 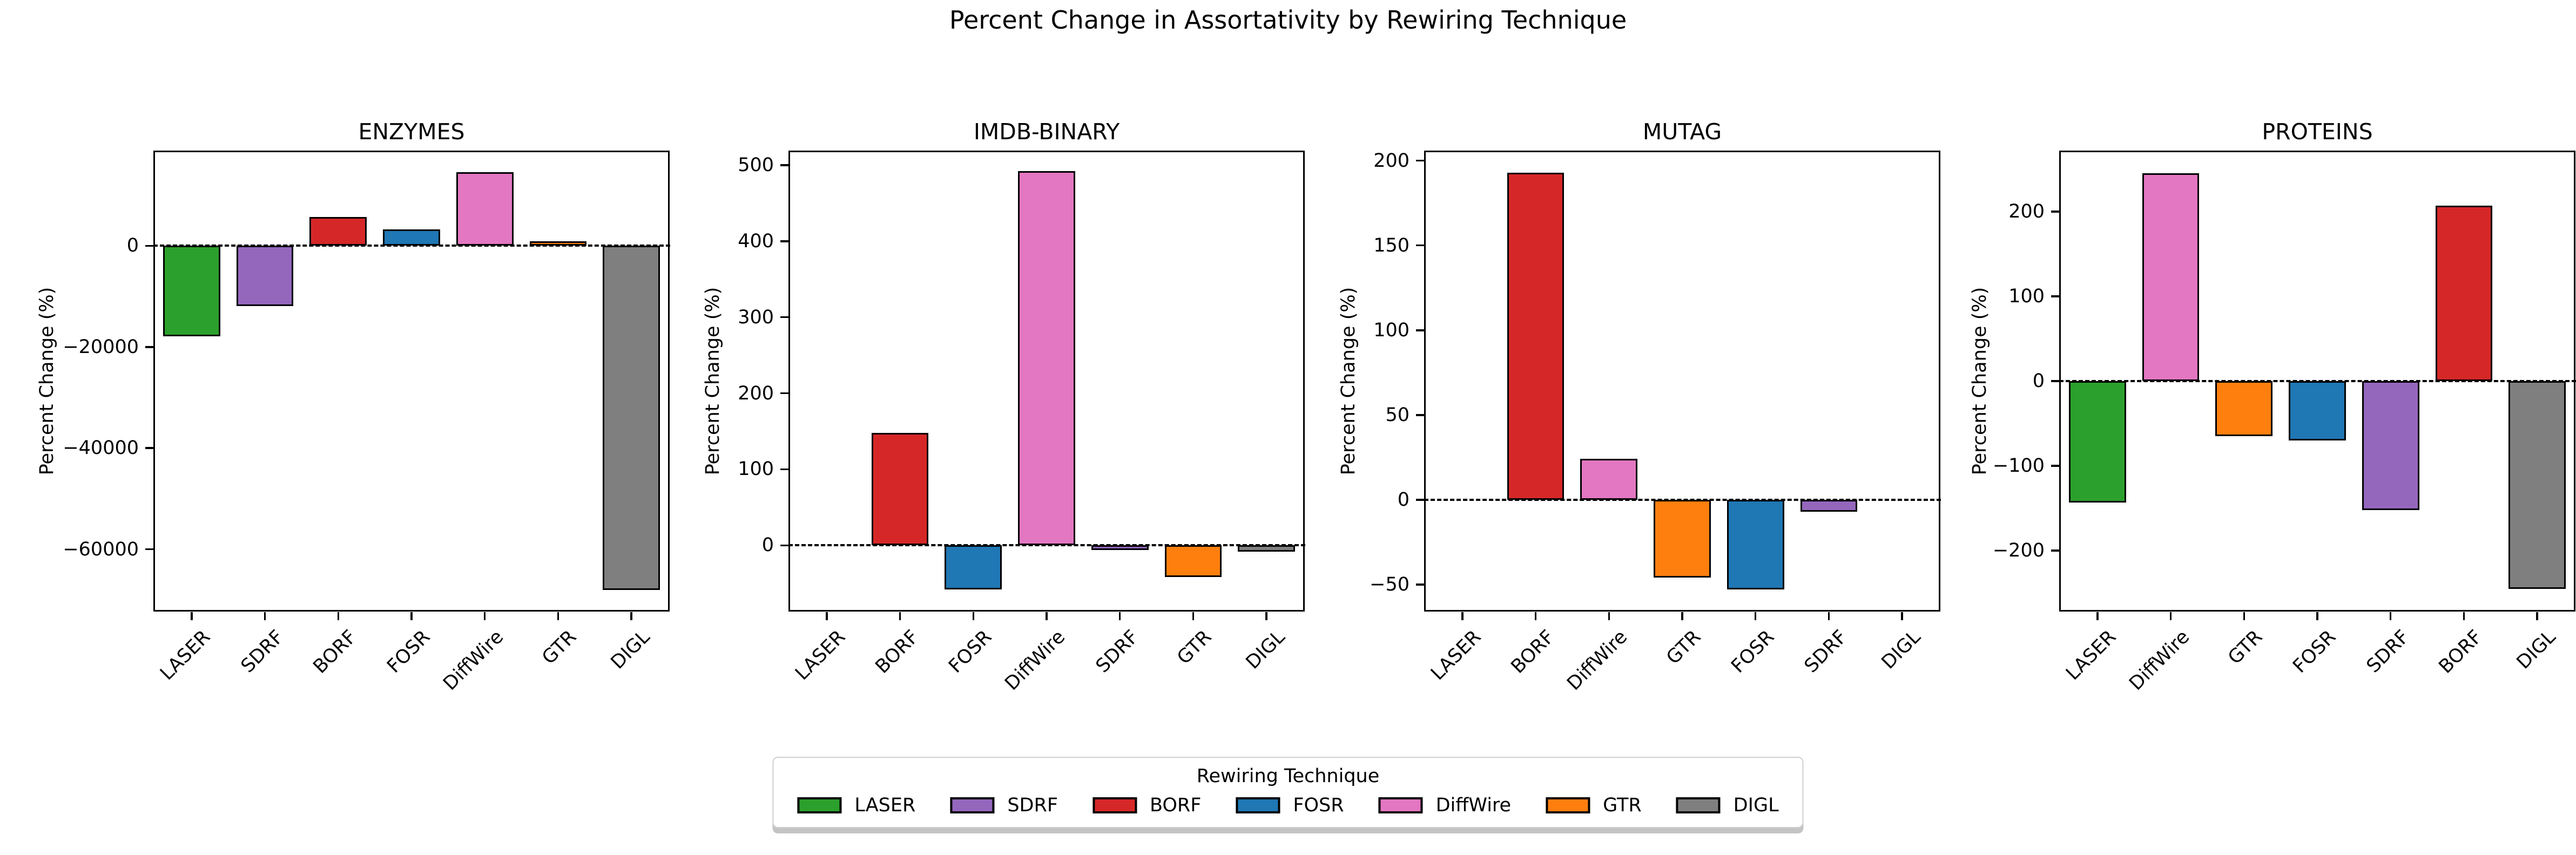 I want to click on y-tick-label: −60000, so click(x=101, y=549).